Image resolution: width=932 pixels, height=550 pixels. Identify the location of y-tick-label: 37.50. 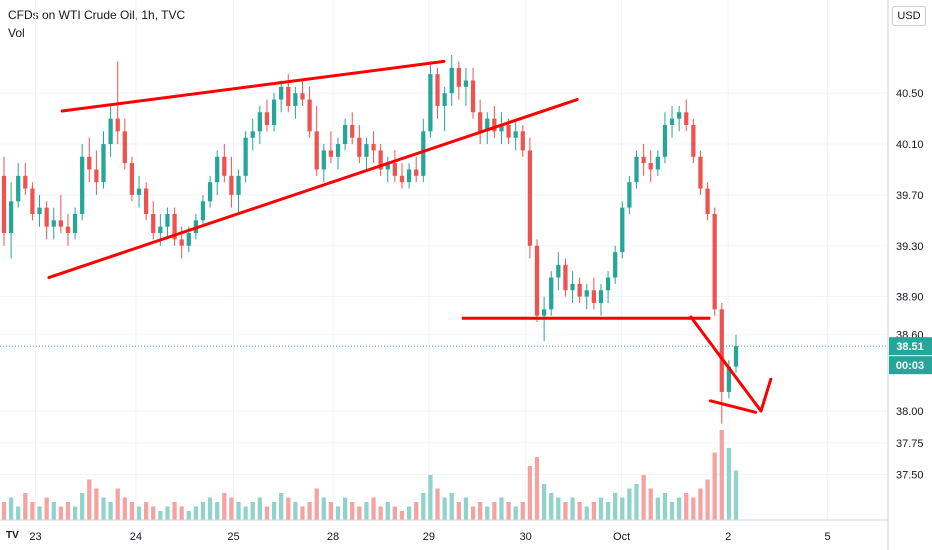
(910, 476).